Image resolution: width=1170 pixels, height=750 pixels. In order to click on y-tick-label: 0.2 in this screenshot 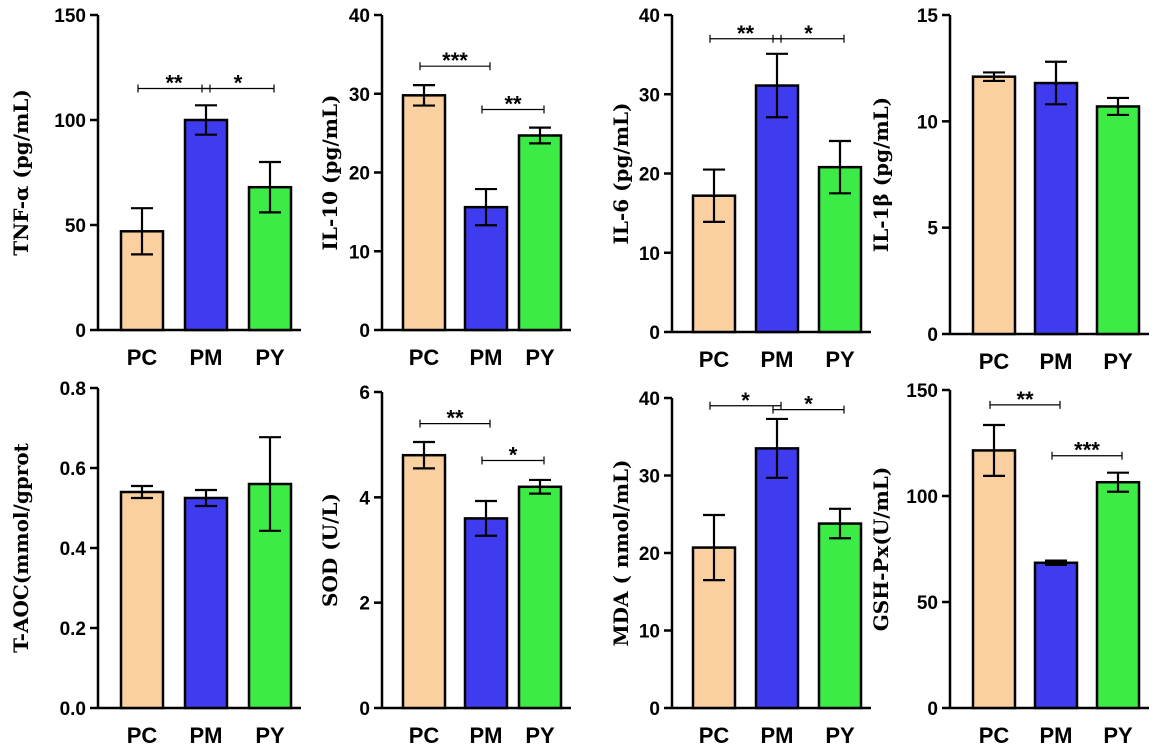, I will do `click(73, 629)`.